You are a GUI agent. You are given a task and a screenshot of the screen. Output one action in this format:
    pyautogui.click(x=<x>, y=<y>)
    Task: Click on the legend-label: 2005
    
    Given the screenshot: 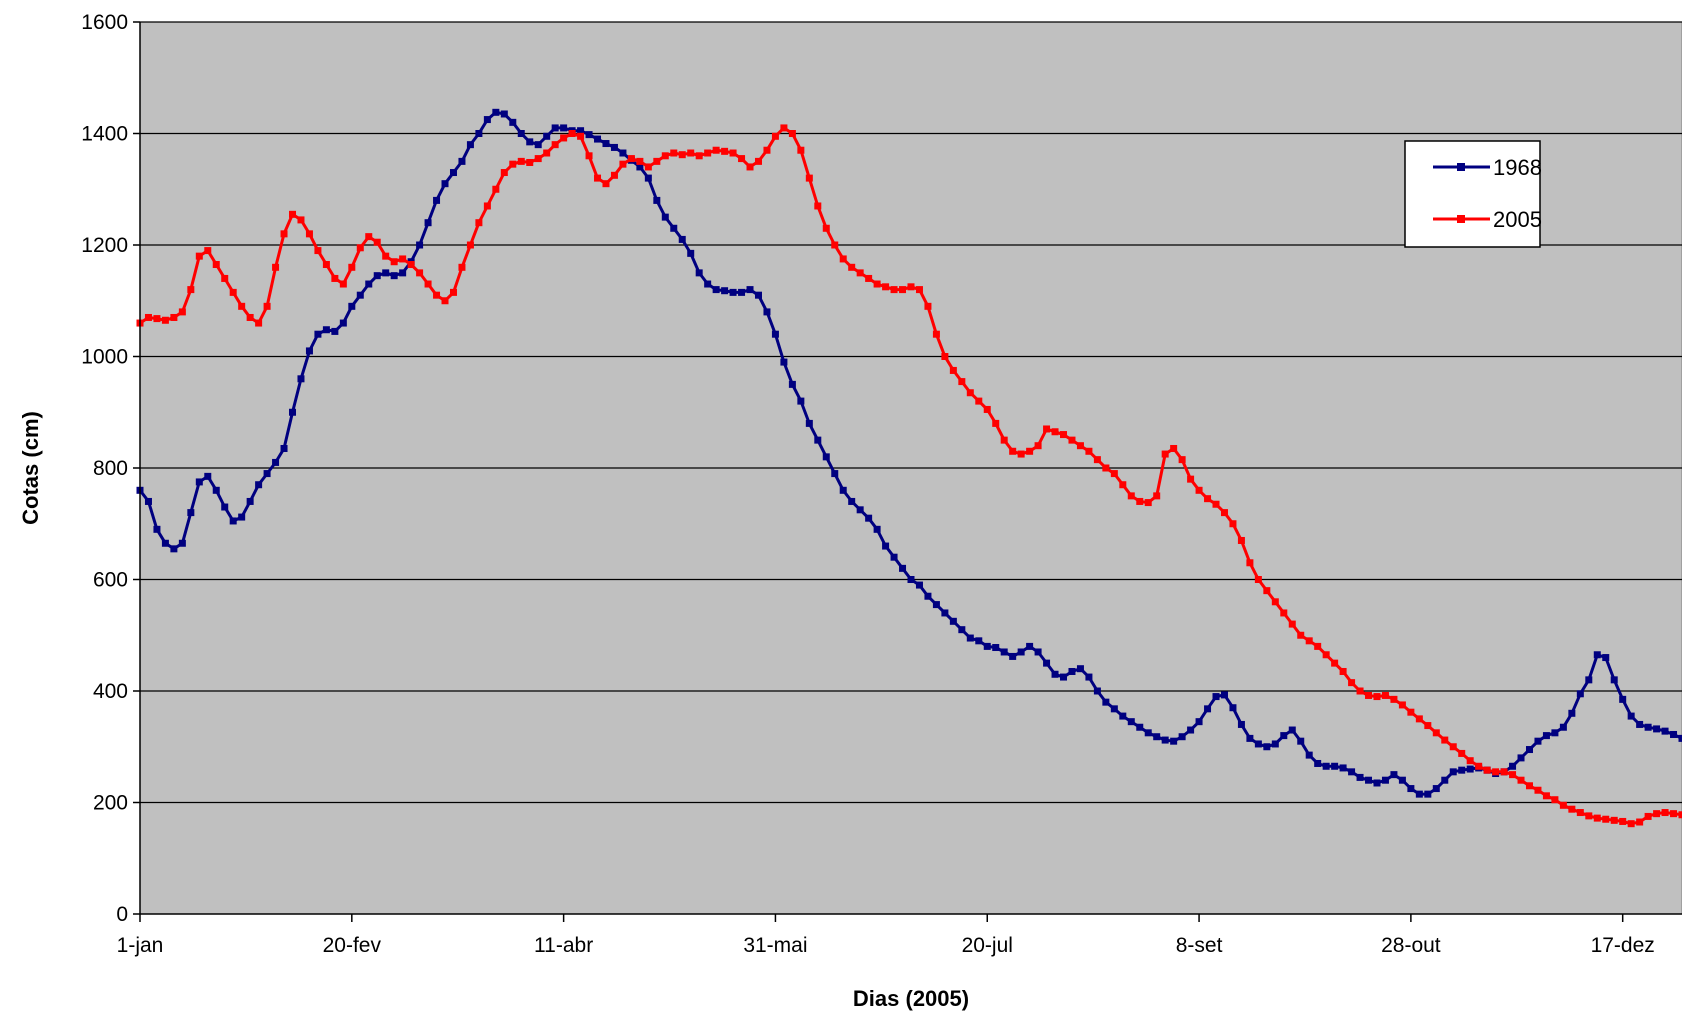 What is the action you would take?
    pyautogui.click(x=1517, y=219)
    